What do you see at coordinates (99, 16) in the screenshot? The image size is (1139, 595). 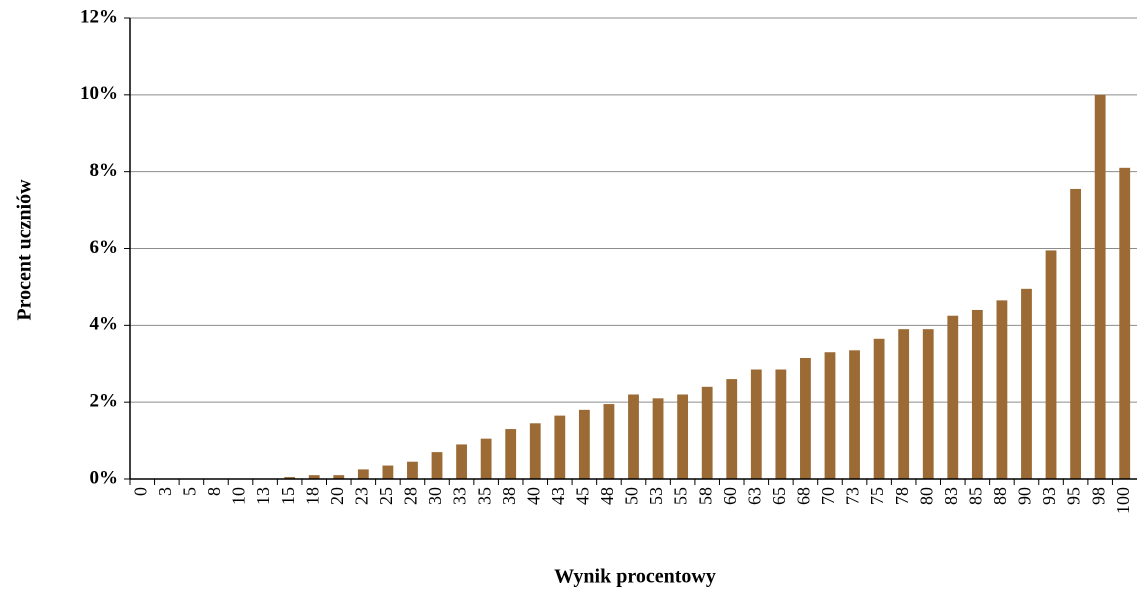 I see `y-tick-label: 12%` at bounding box center [99, 16].